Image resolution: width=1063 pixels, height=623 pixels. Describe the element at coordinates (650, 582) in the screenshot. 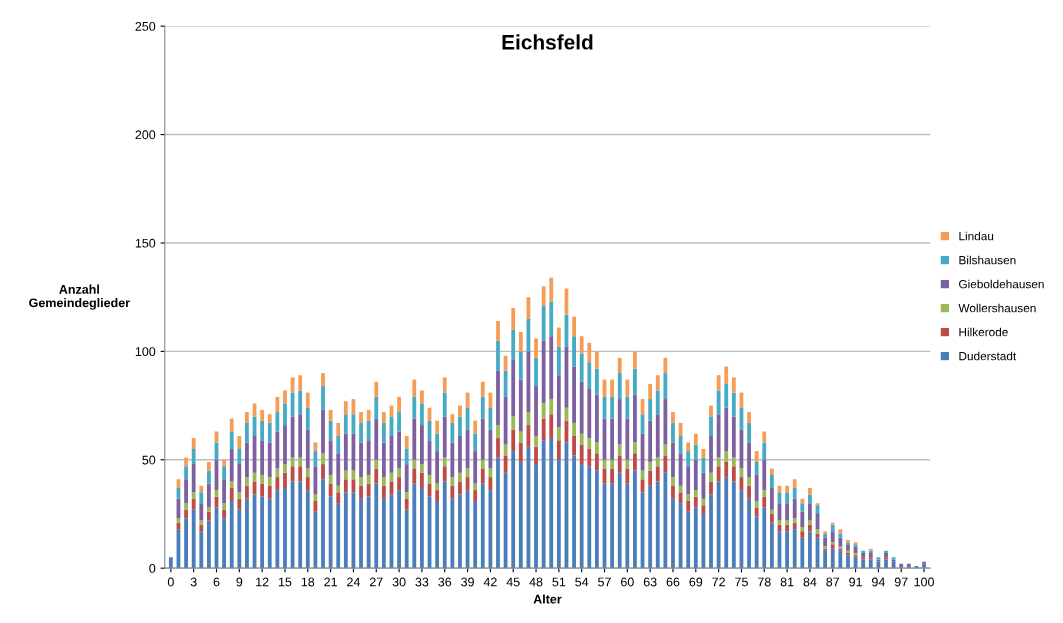

I see `x-tick-label: 63` at that location.